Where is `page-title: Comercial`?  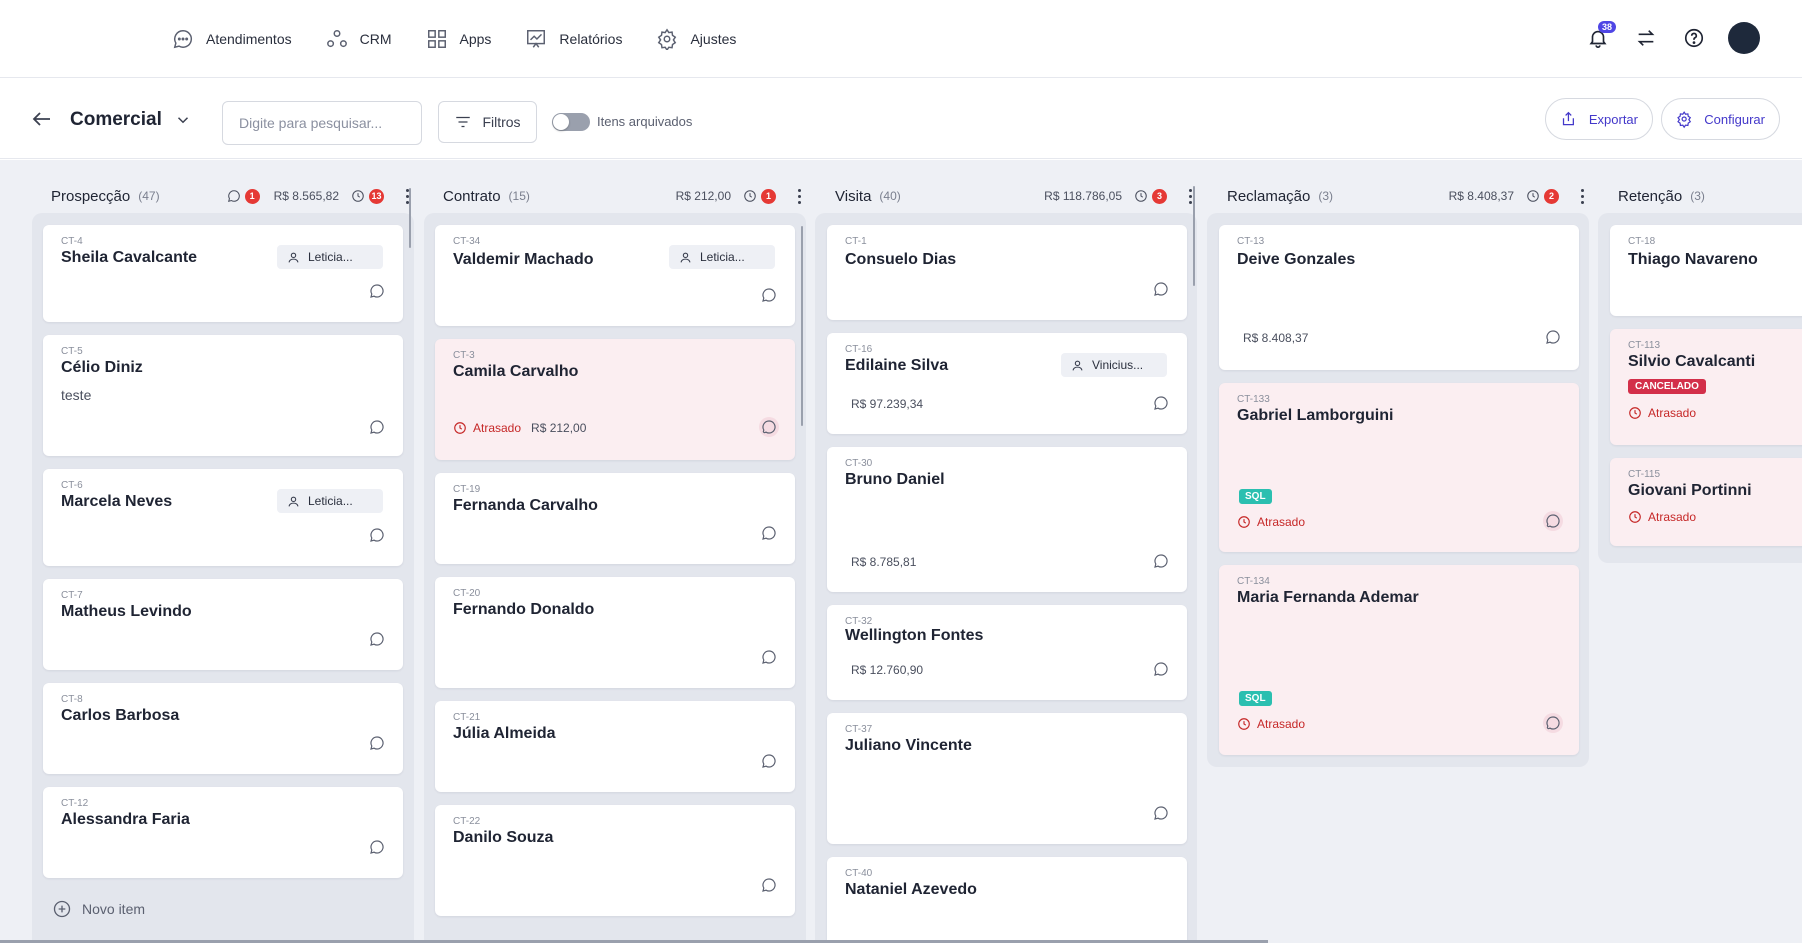 page-title: Comercial is located at coordinates (116, 119).